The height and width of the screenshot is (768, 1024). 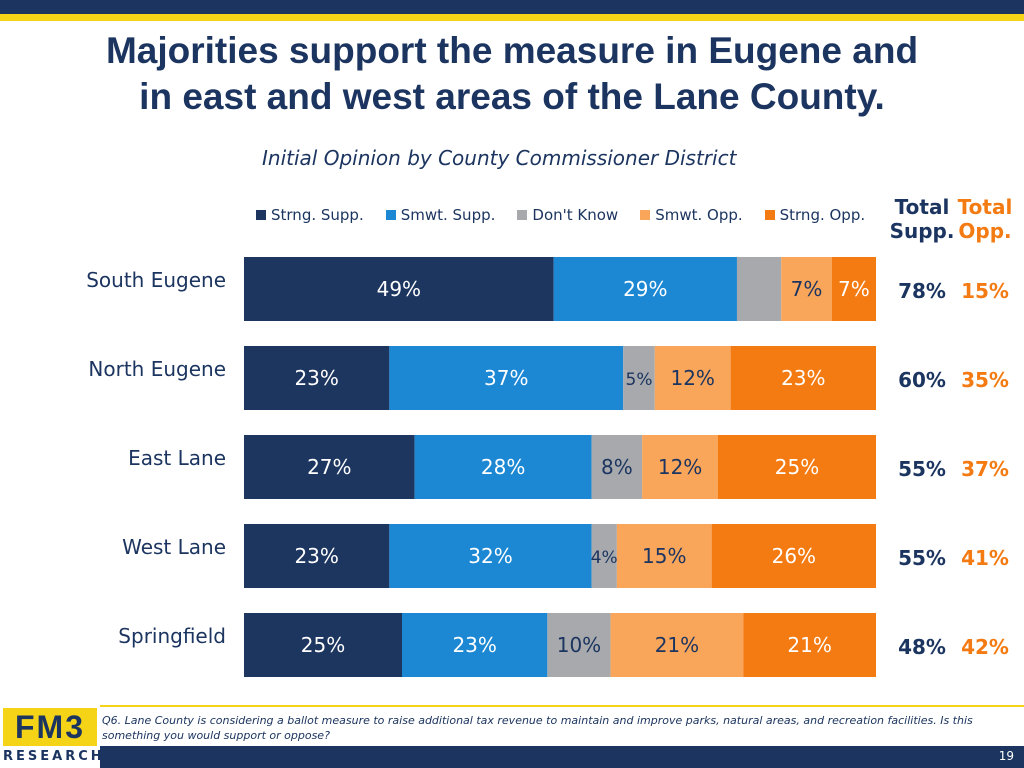 I want to click on data-label-west-lane-dont-know: 4%, so click(x=604, y=558).